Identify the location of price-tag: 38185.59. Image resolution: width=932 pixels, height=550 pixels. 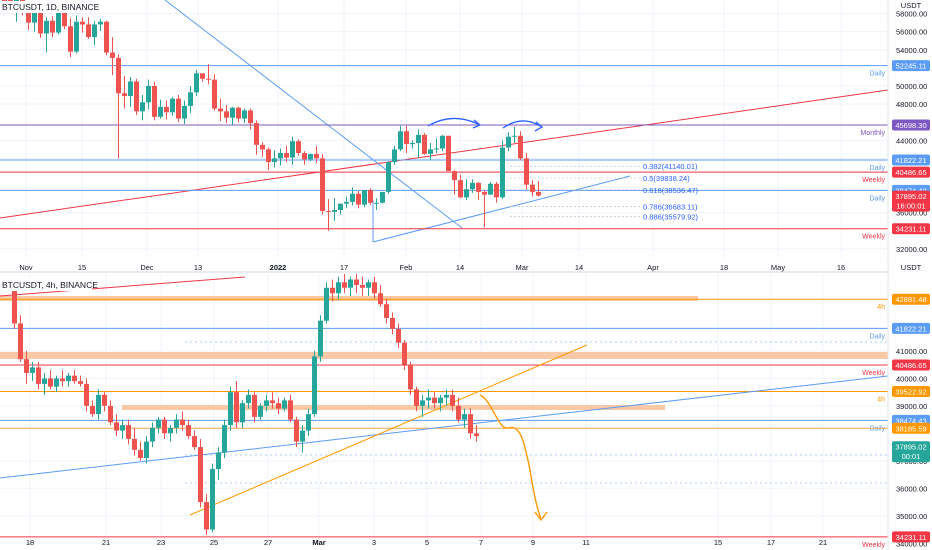
(911, 428).